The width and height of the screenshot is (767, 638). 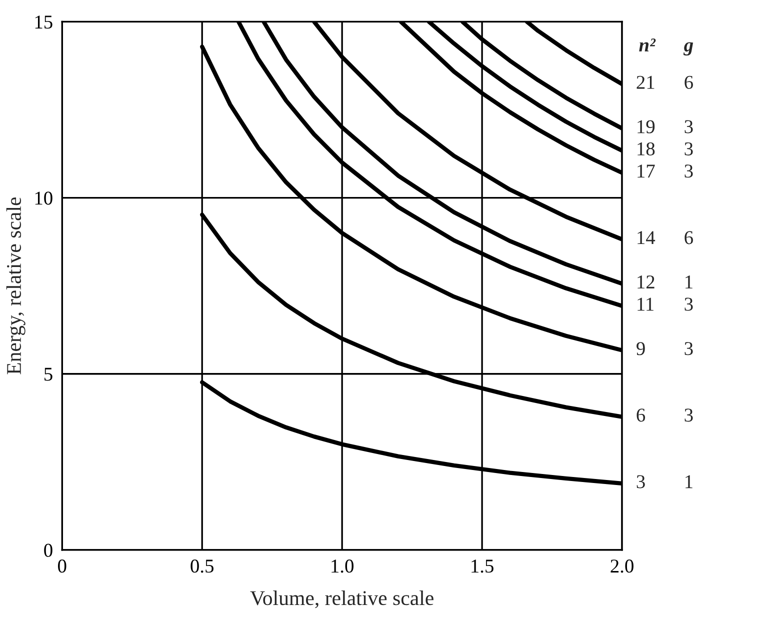 I want to click on x-tick-label: 0.5, so click(x=202, y=566).